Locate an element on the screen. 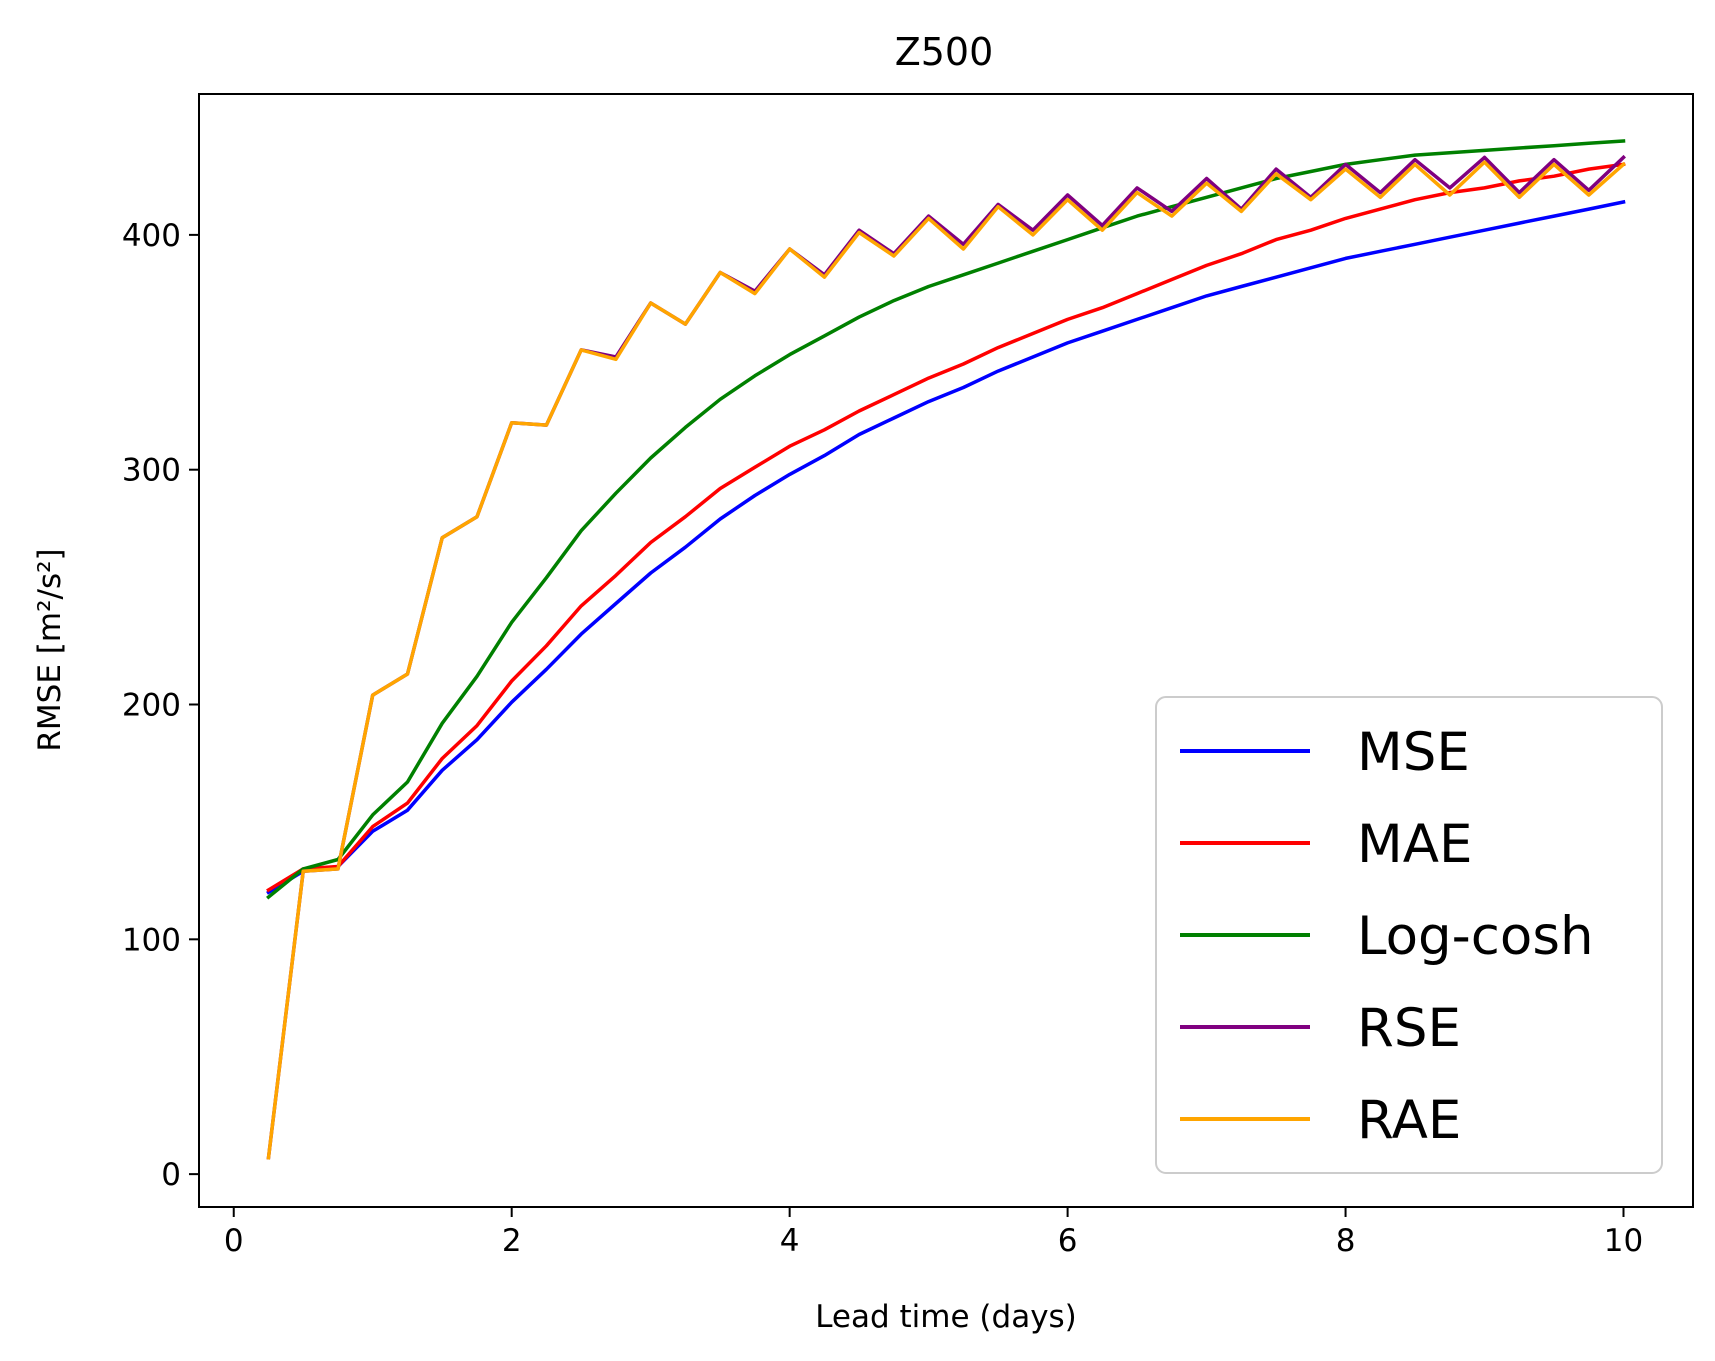 Image resolution: width=1715 pixels, height=1361 pixels. legend-box is located at coordinates (1409, 935).